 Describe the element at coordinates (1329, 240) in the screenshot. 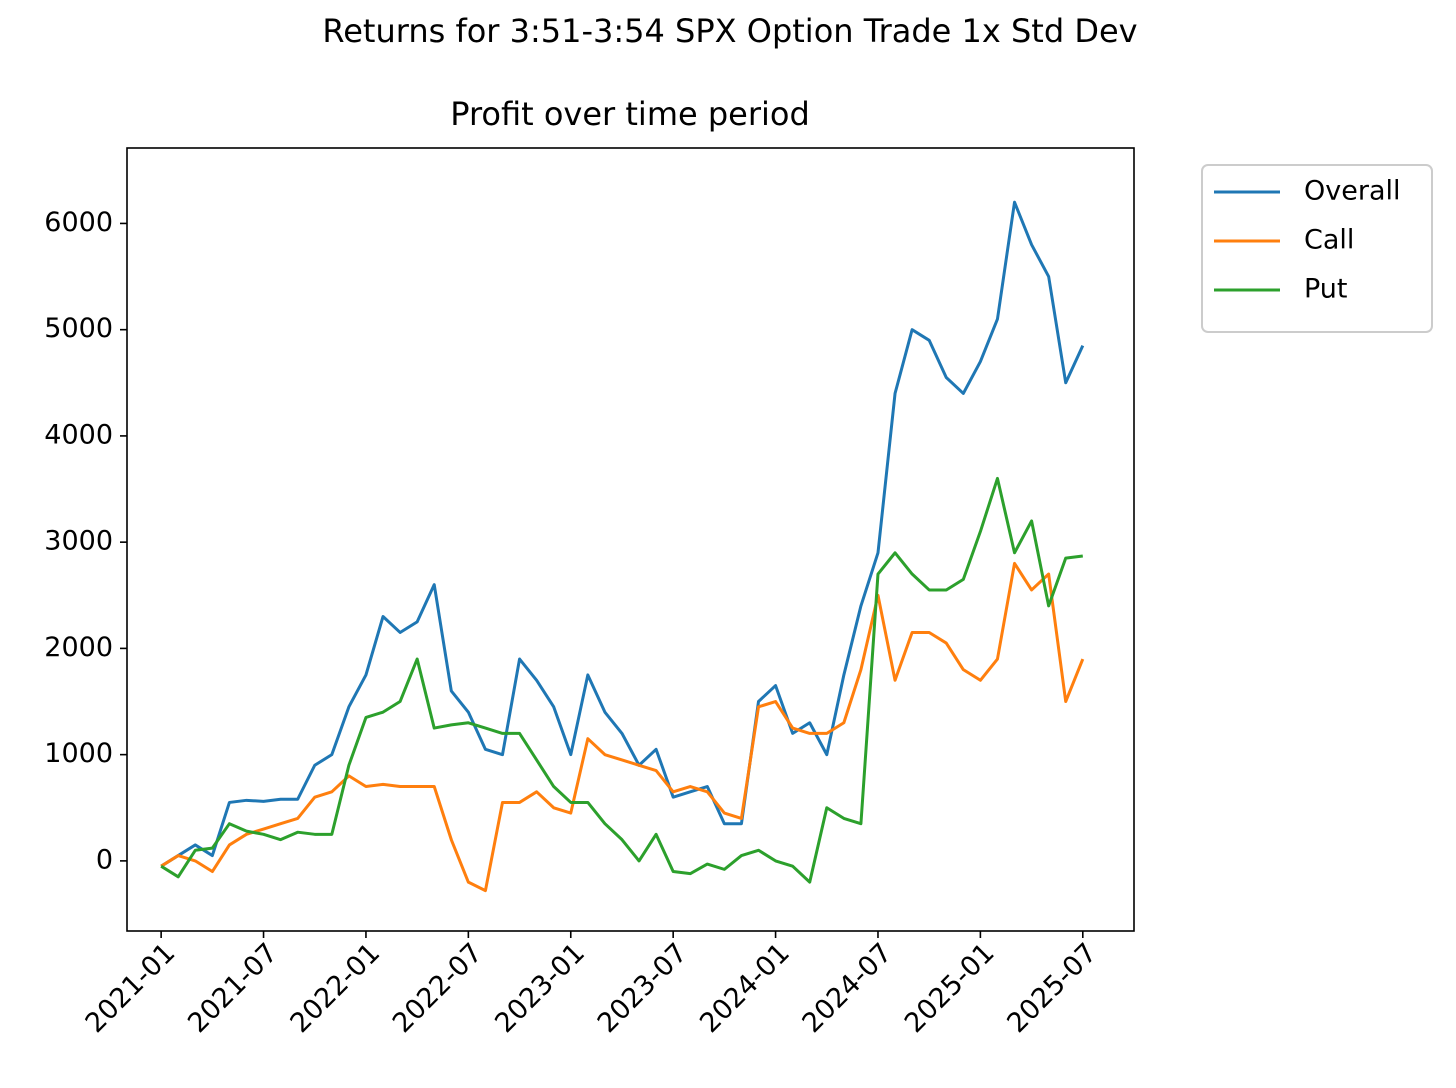

I see `legend-label: Call` at that location.